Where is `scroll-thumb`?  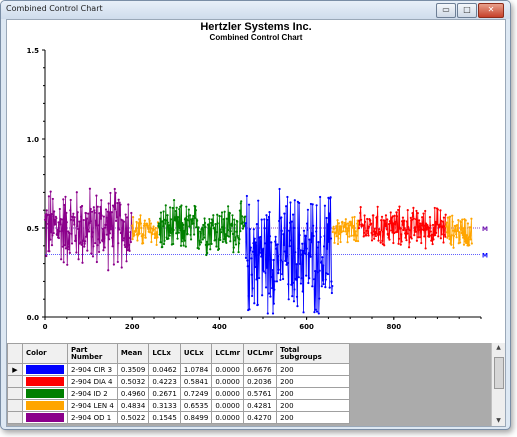 scroll-thumb is located at coordinates (499, 373).